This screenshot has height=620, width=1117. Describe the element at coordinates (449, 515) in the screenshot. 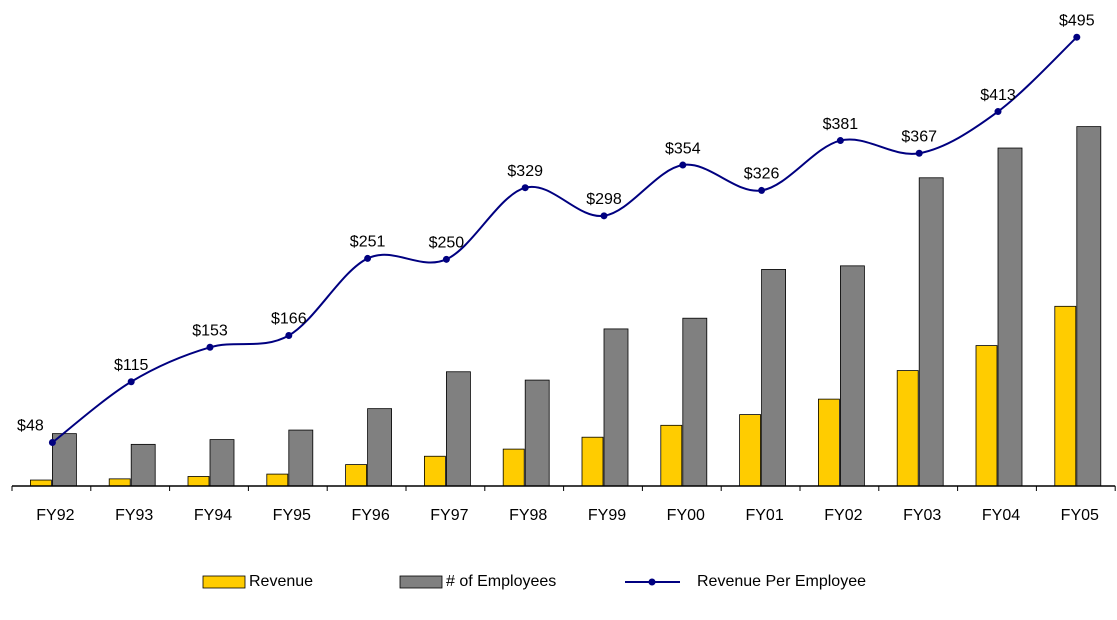

I see `x-tick-label: FY97` at that location.